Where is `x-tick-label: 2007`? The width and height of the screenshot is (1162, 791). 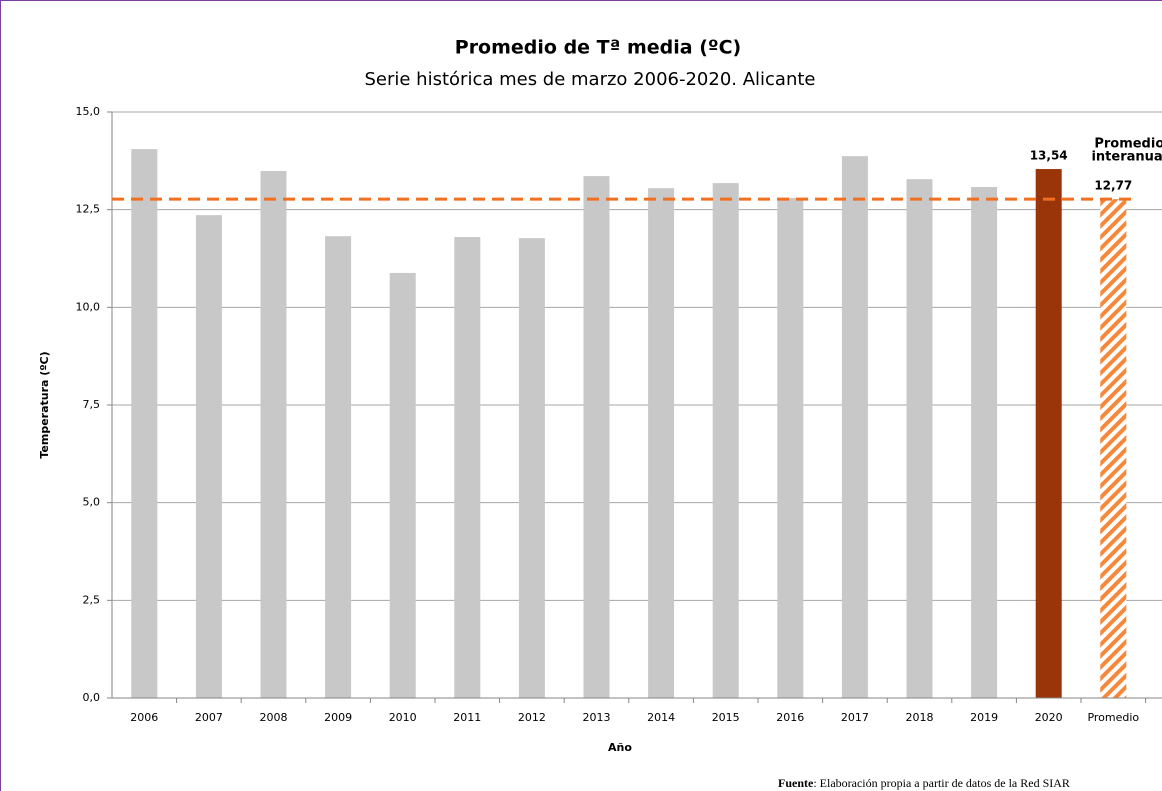
x-tick-label: 2007 is located at coordinates (209, 717).